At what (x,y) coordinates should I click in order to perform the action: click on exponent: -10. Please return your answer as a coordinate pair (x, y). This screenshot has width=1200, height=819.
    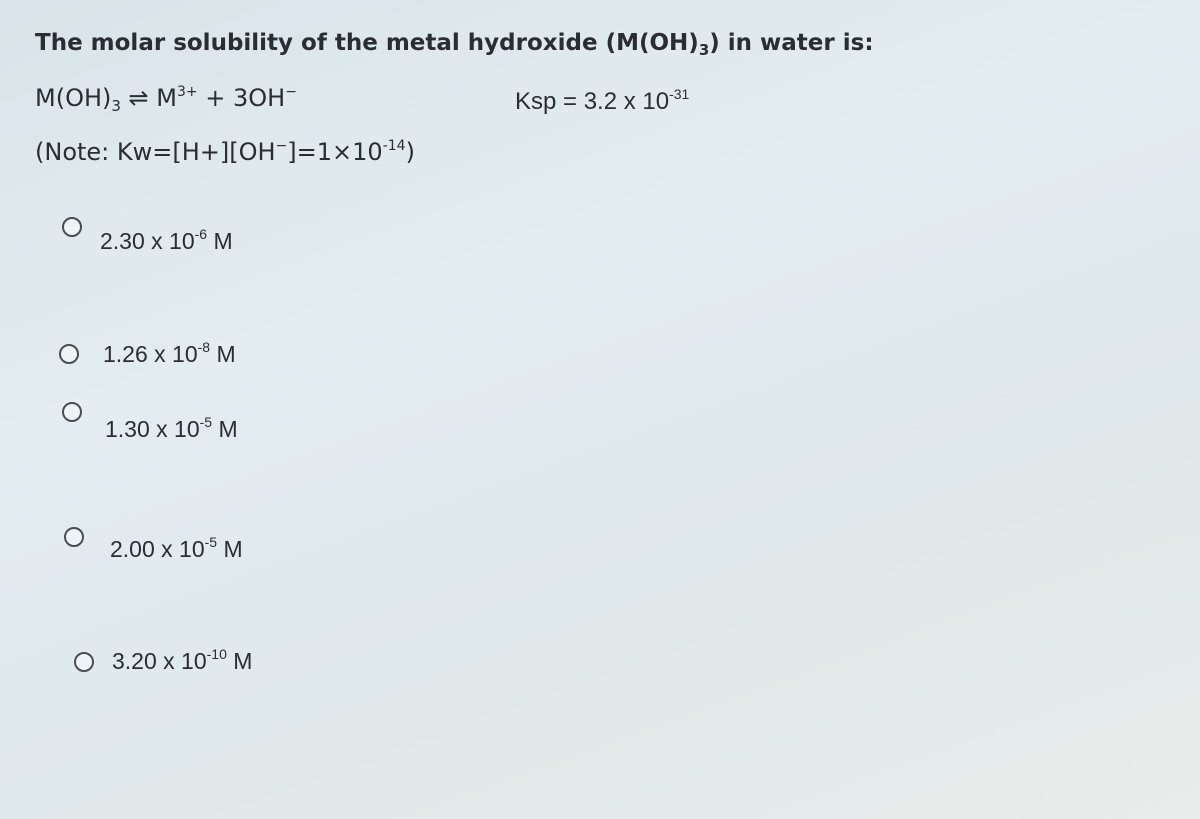
    Looking at the image, I should click on (216, 654).